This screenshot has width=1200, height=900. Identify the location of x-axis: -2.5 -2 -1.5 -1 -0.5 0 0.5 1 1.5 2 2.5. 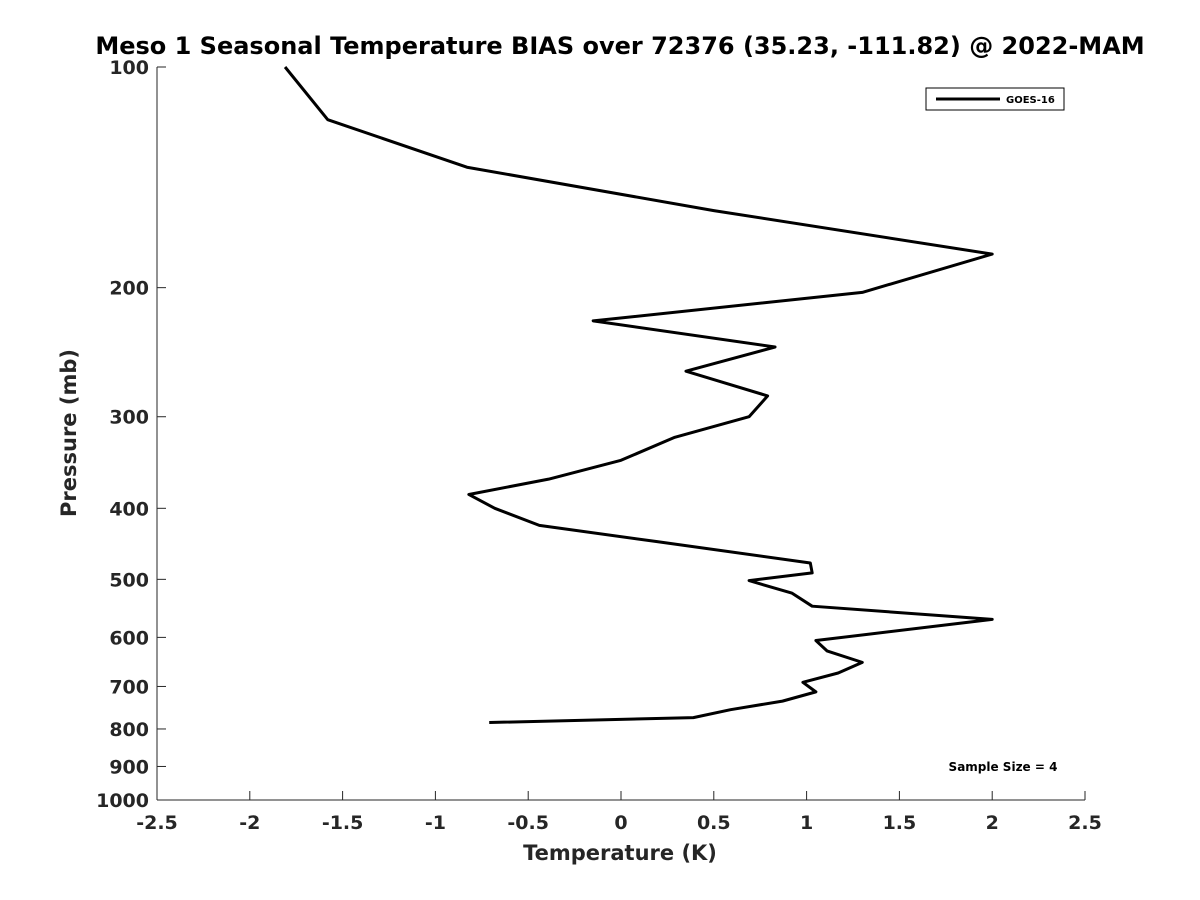
(619, 812).